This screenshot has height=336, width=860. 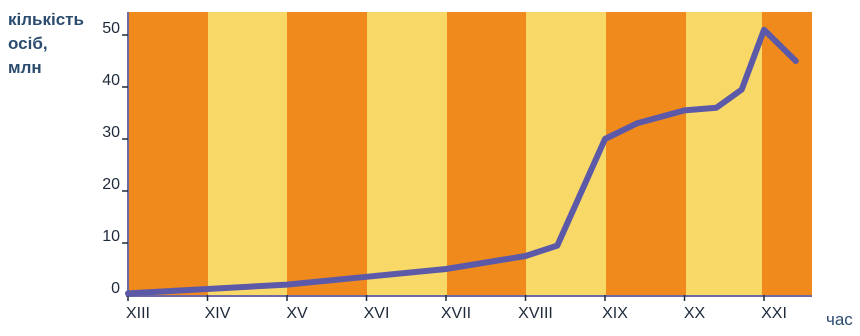 What do you see at coordinates (115, 158) in the screenshot?
I see `y-ticks: 0 10 20 30 40 50` at bounding box center [115, 158].